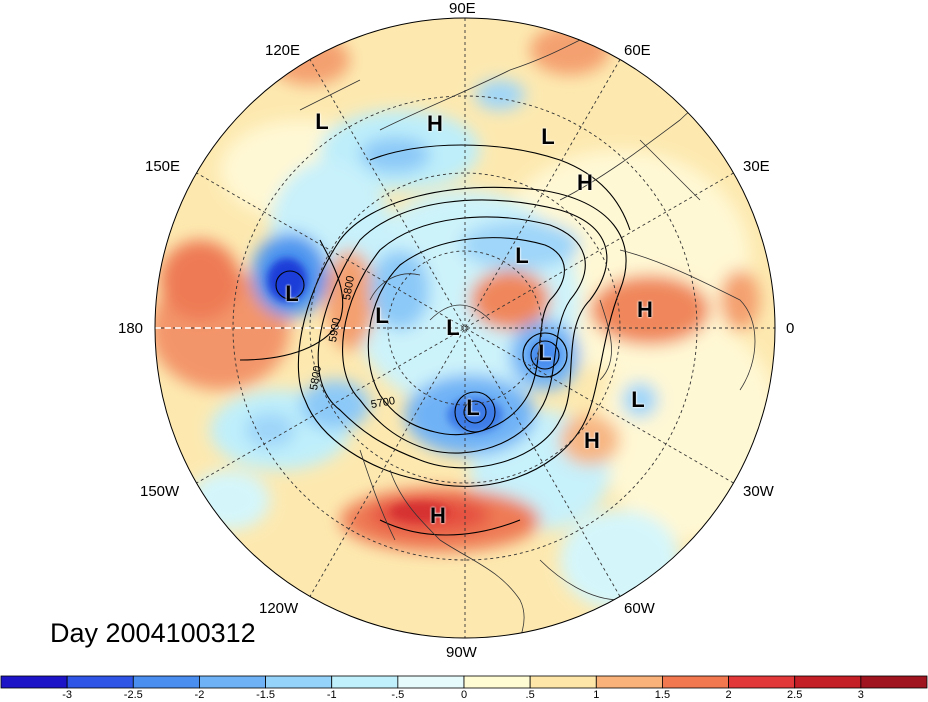  What do you see at coordinates (160, 491) in the screenshot?
I see `lon-label-150w: 150W` at bounding box center [160, 491].